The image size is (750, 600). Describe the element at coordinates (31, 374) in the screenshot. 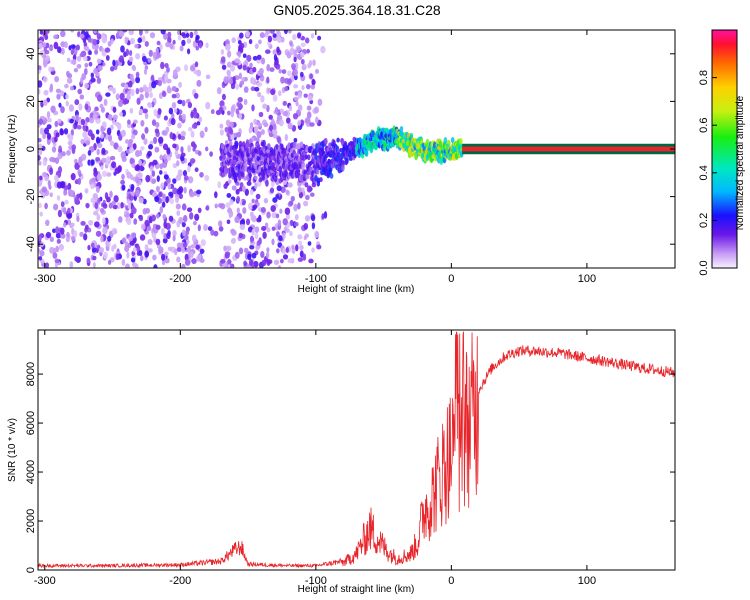

I see `y-tick-label: 8000` at that location.